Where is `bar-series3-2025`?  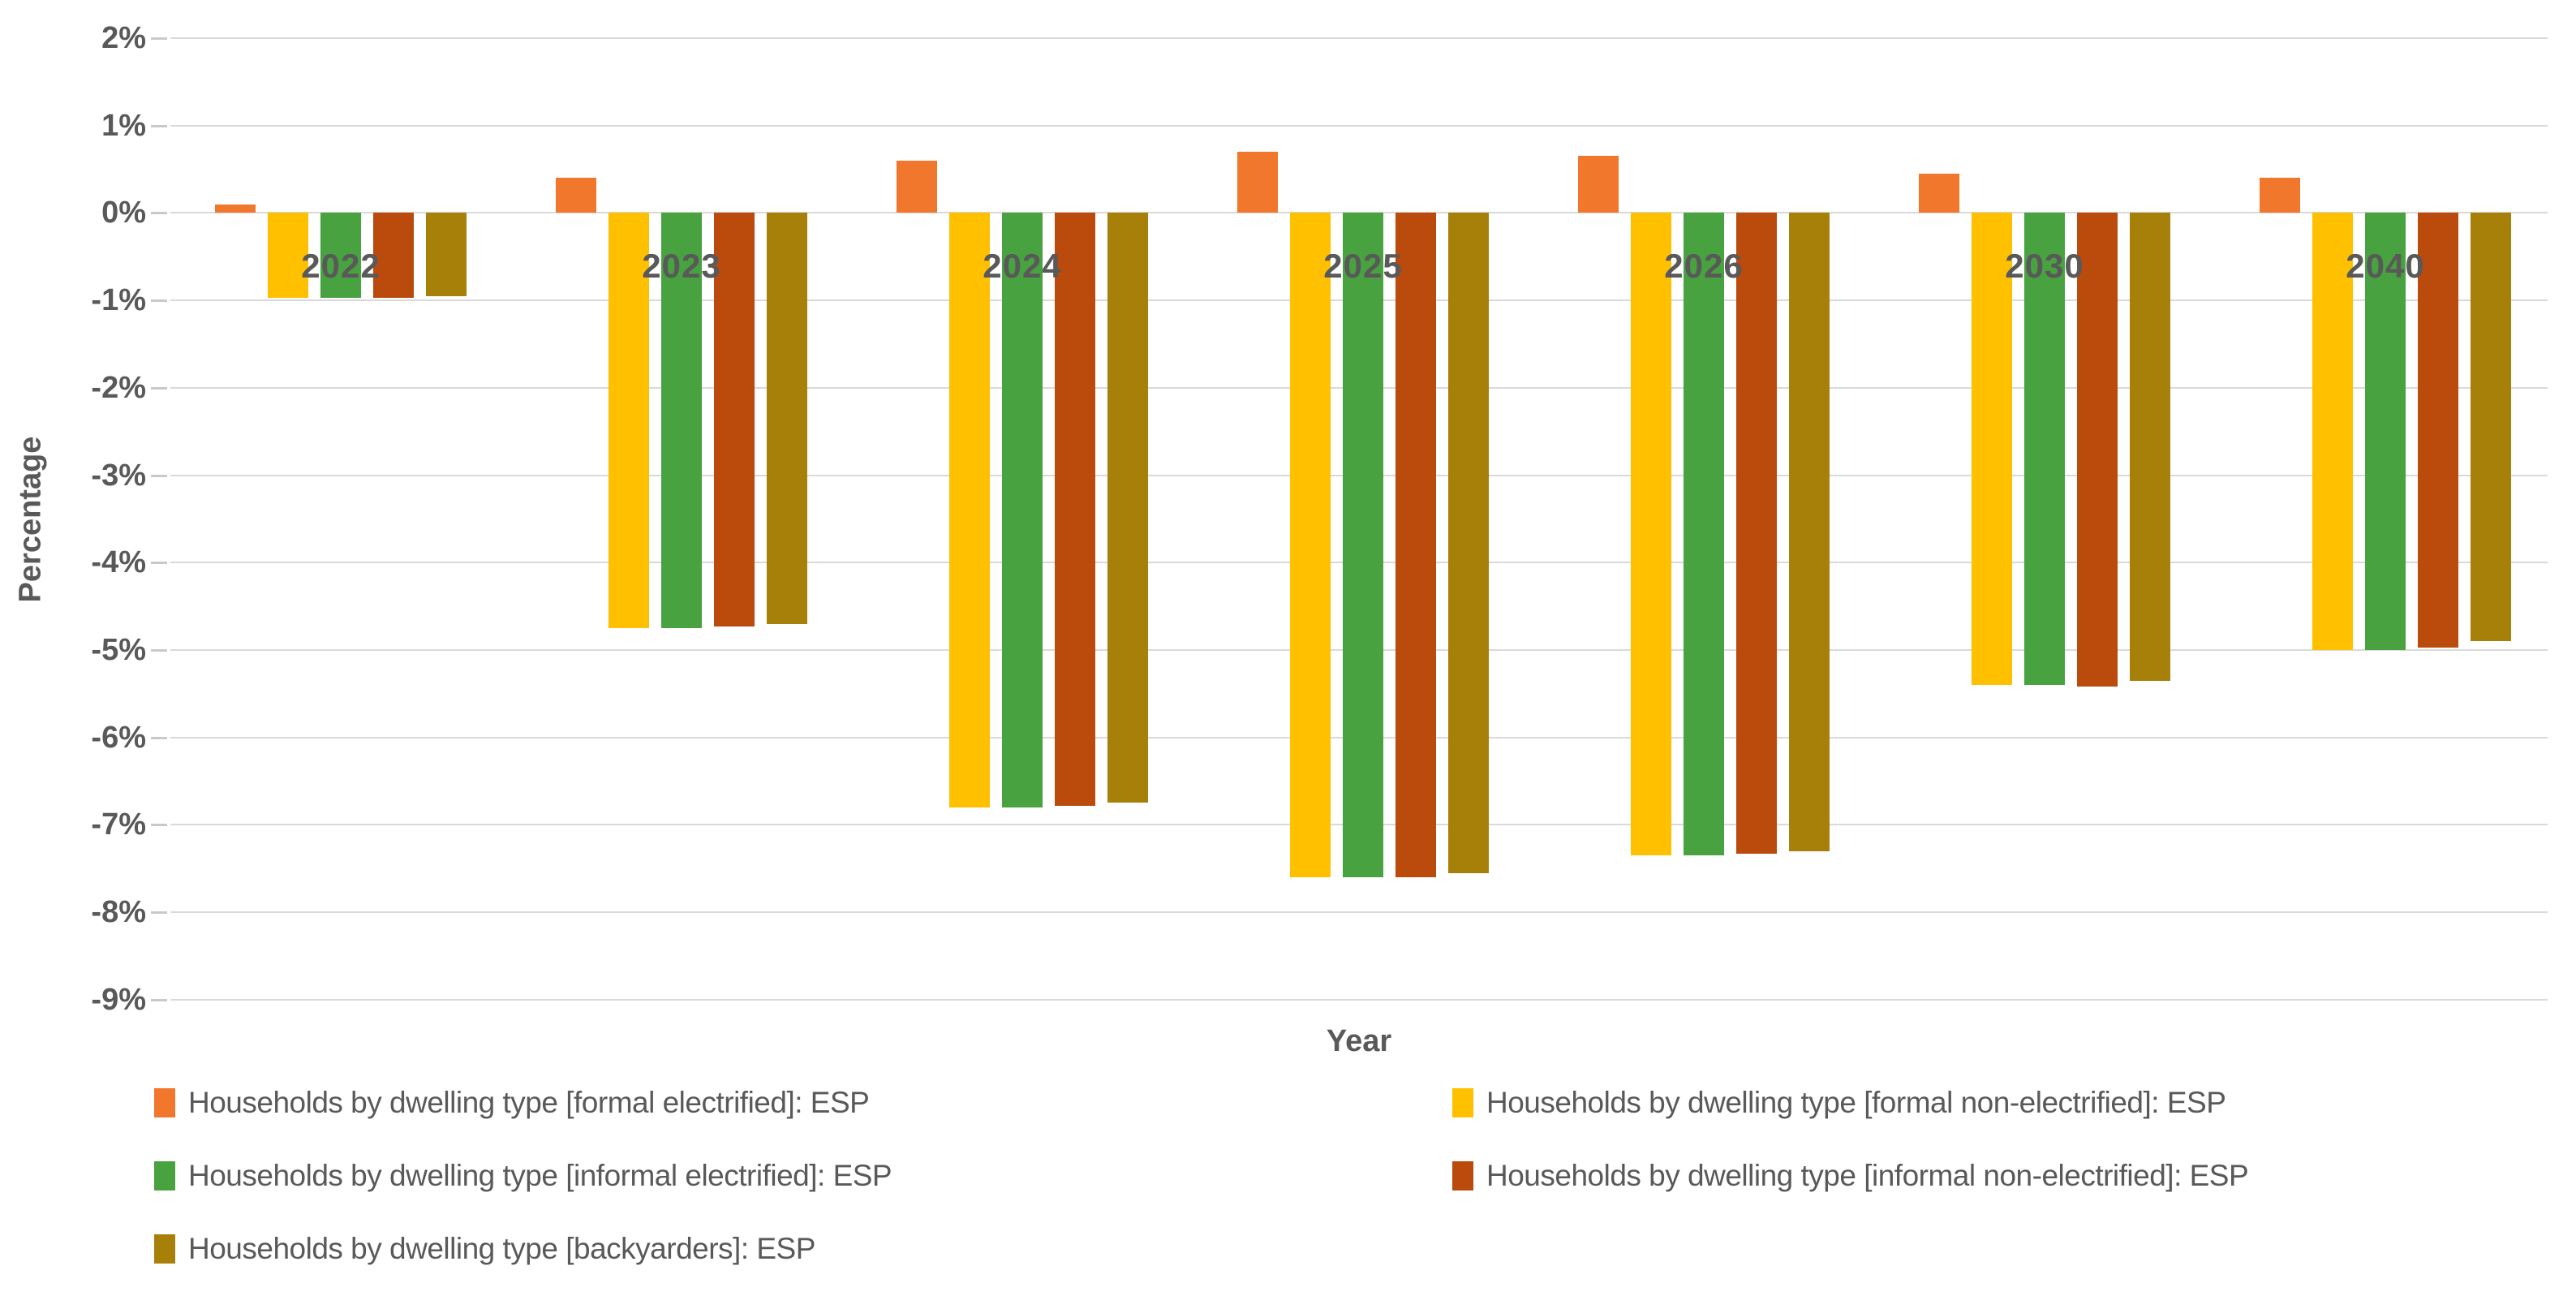 bar-series3-2025 is located at coordinates (1363, 545).